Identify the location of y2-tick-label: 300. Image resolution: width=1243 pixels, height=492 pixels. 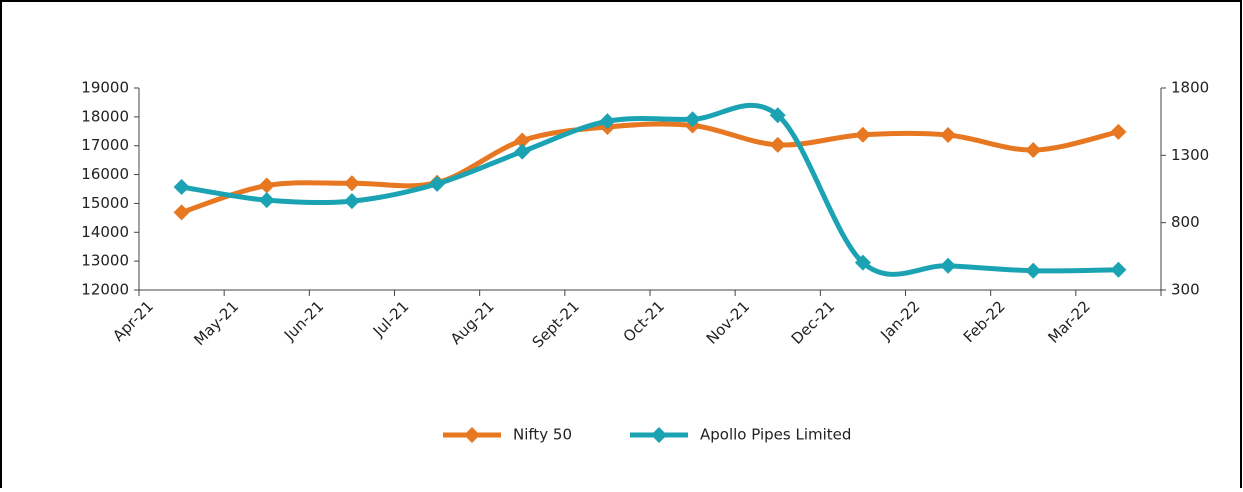
(1185, 290).